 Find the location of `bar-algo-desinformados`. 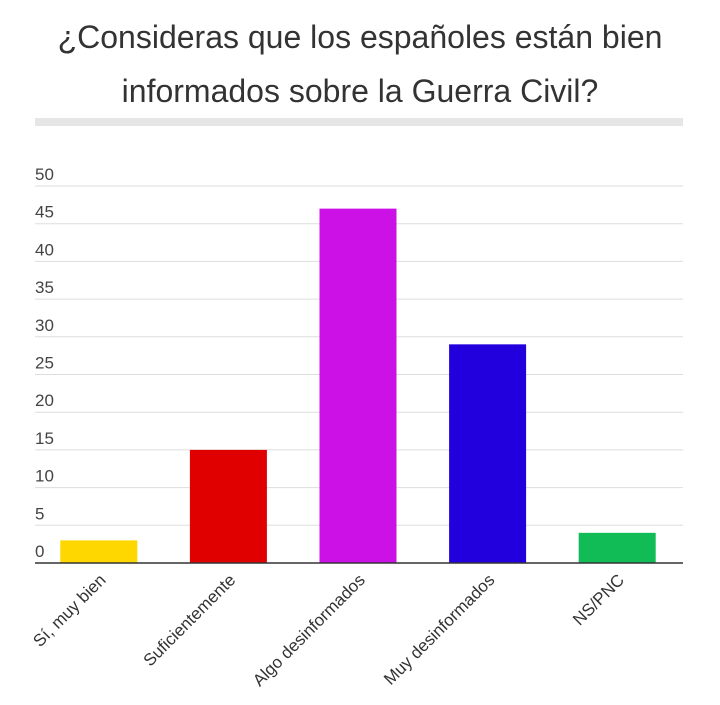

bar-algo-desinformados is located at coordinates (358, 385).